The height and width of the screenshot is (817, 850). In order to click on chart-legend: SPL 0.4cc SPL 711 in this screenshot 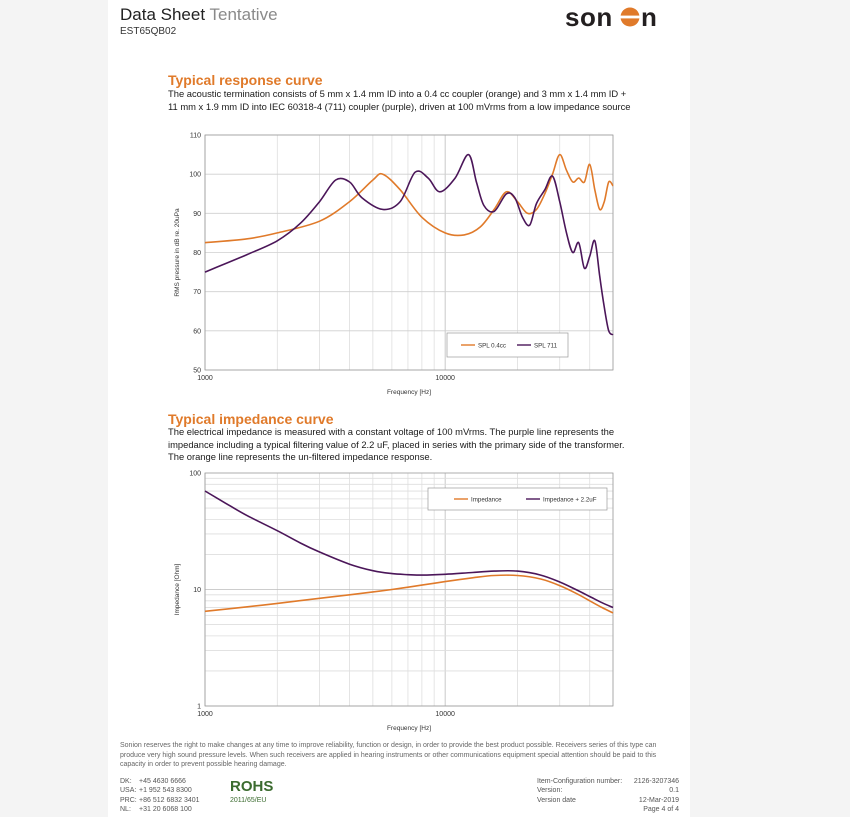, I will do `click(507, 345)`.